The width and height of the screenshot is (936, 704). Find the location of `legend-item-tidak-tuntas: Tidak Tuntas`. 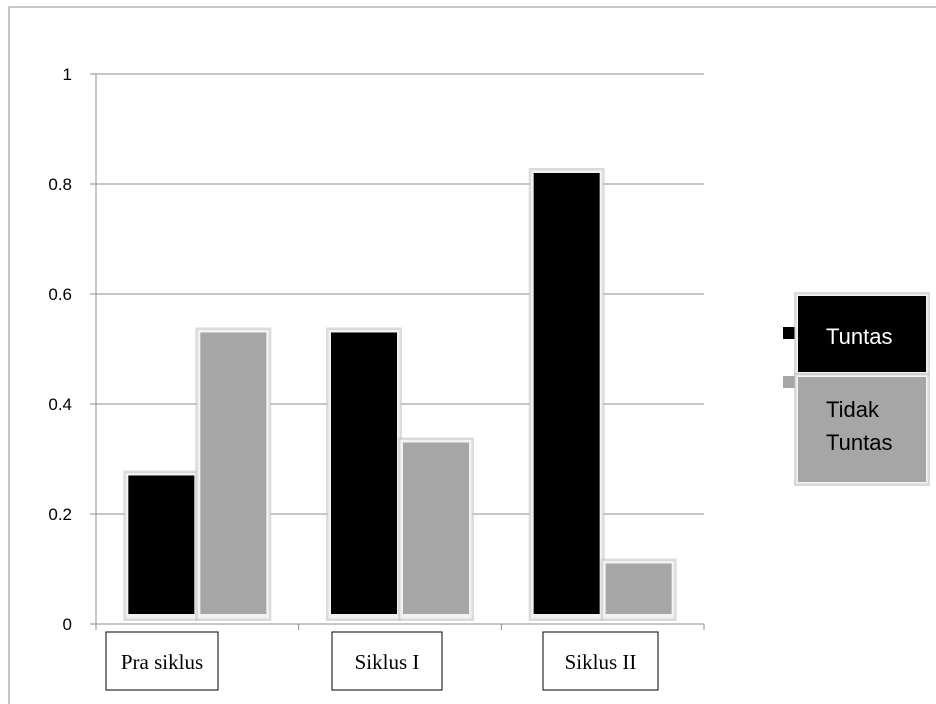

legend-item-tidak-tuntas: Tidak Tuntas is located at coordinates (856, 429).